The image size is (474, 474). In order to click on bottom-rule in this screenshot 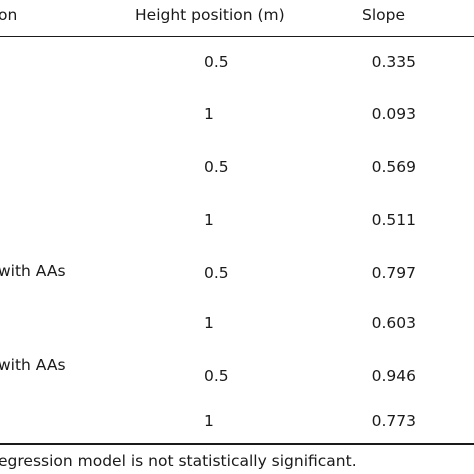, I will do `click(237, 444)`.